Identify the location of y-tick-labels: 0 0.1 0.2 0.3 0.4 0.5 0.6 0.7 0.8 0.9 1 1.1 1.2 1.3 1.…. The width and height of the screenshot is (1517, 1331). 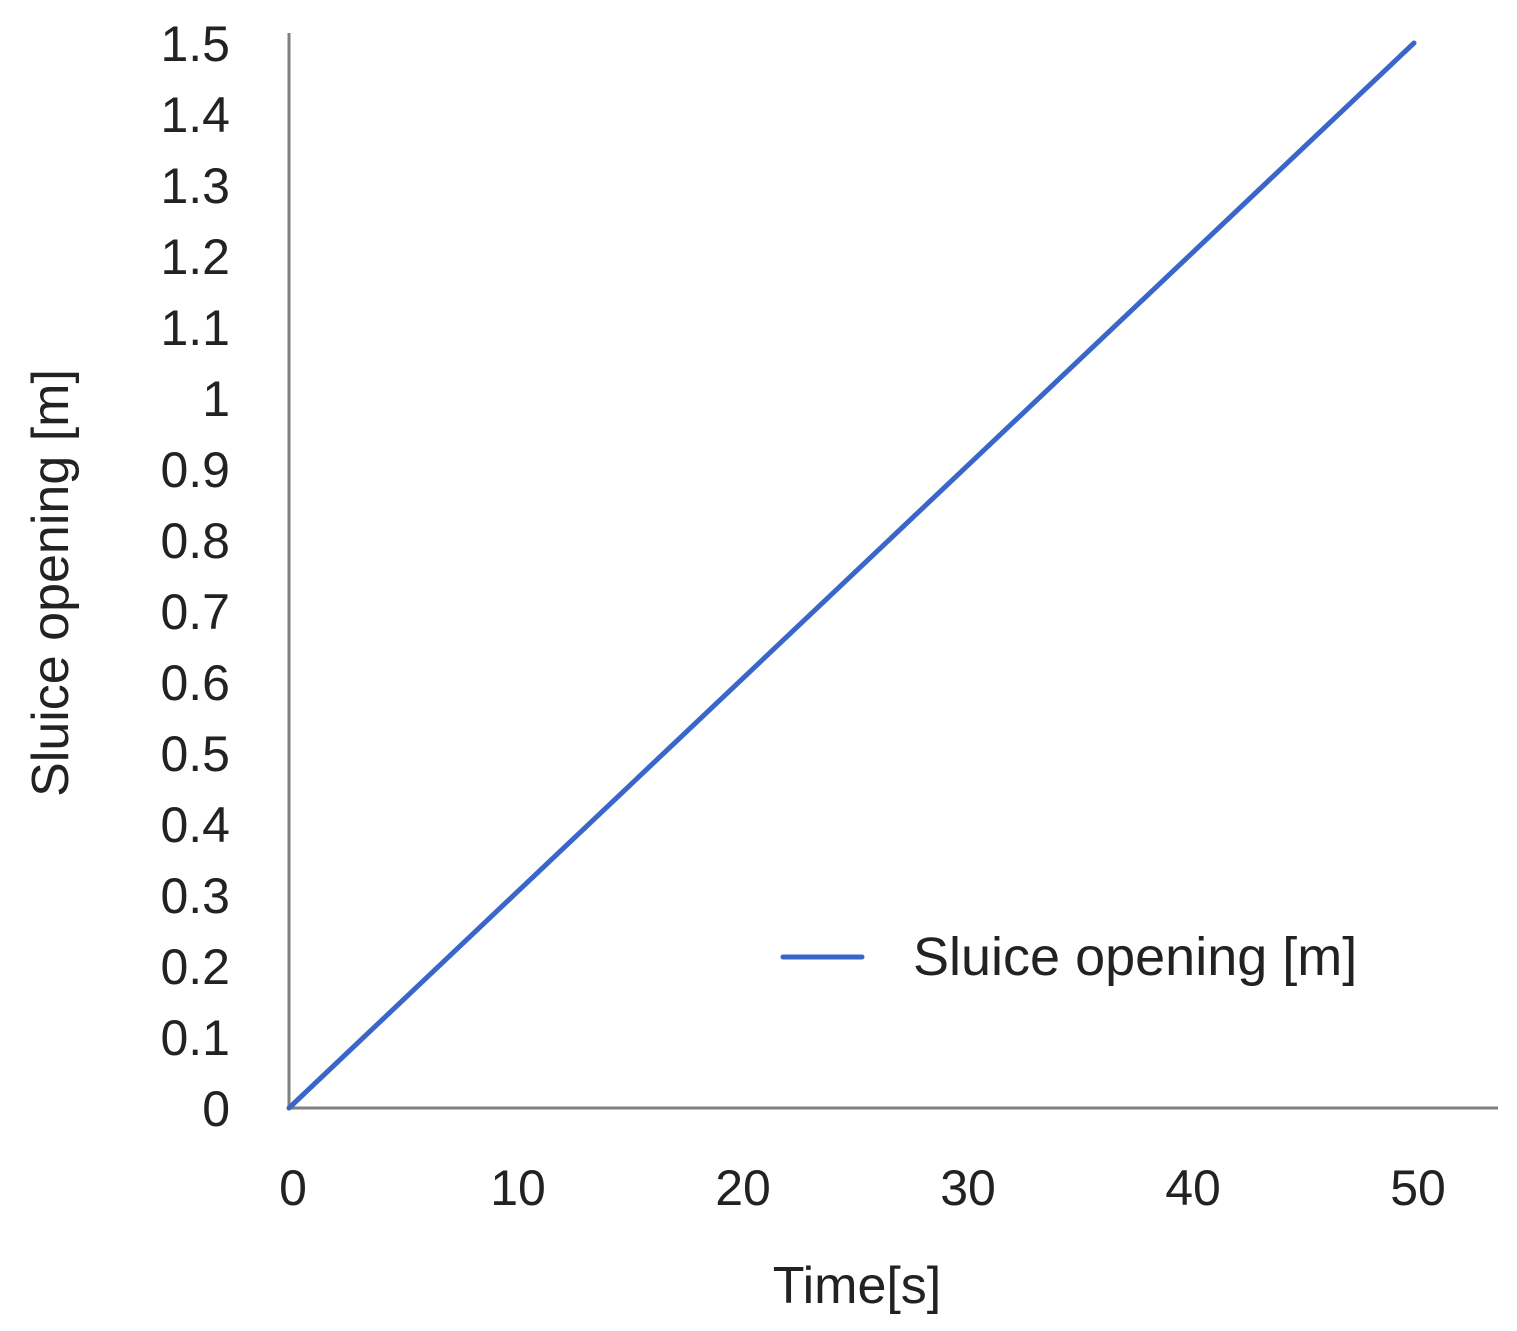
(195, 576).